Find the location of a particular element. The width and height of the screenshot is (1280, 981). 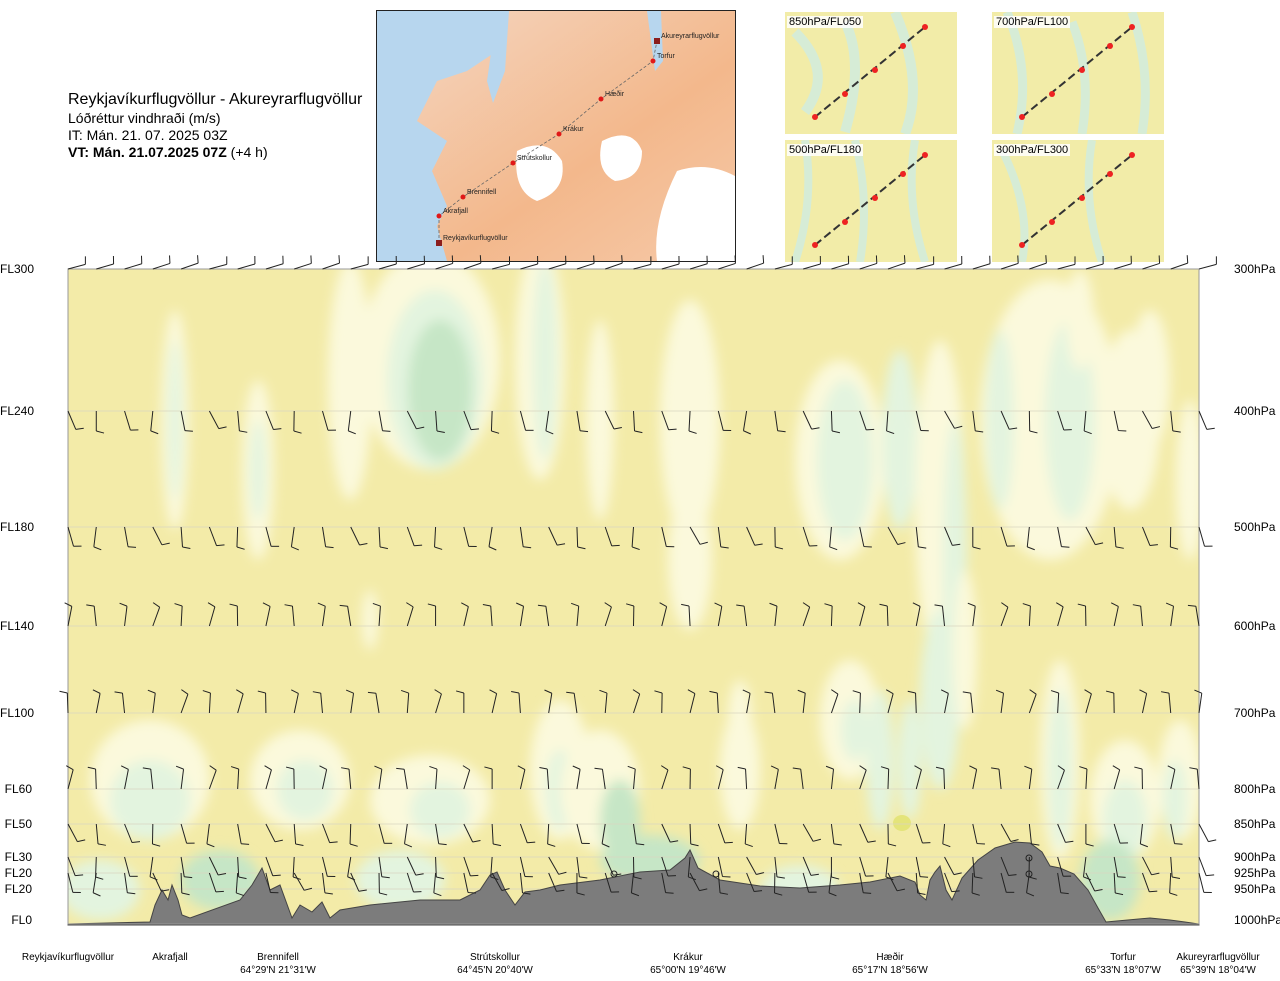

flight-level-label: FL60 is located at coordinates (18, 789).